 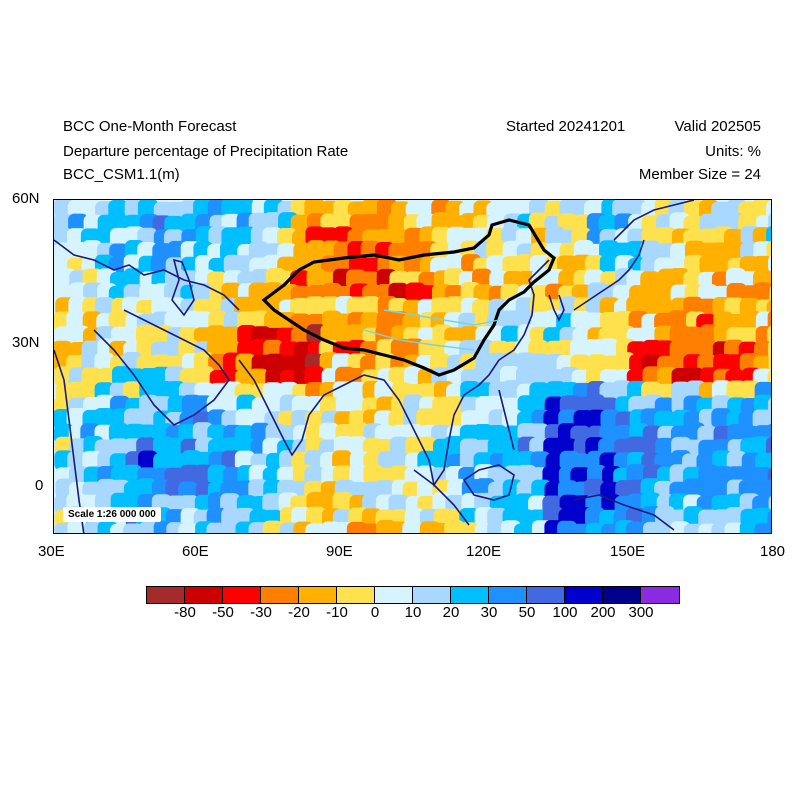 What do you see at coordinates (299, 612) in the screenshot?
I see `colorbar-tick-label: -20` at bounding box center [299, 612].